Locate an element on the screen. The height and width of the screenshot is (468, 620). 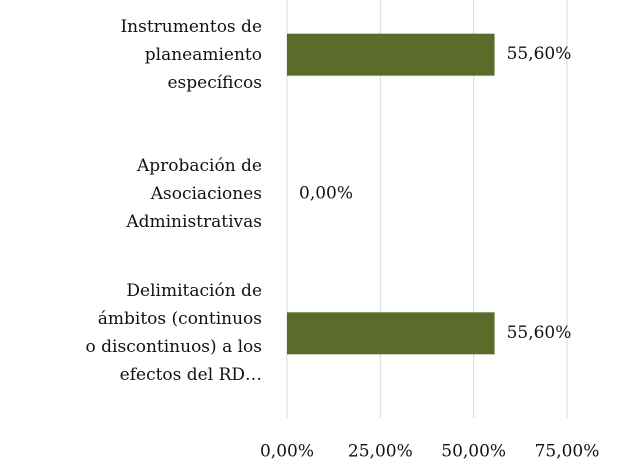
x-tick-label: 75,00% is located at coordinates (567, 452).